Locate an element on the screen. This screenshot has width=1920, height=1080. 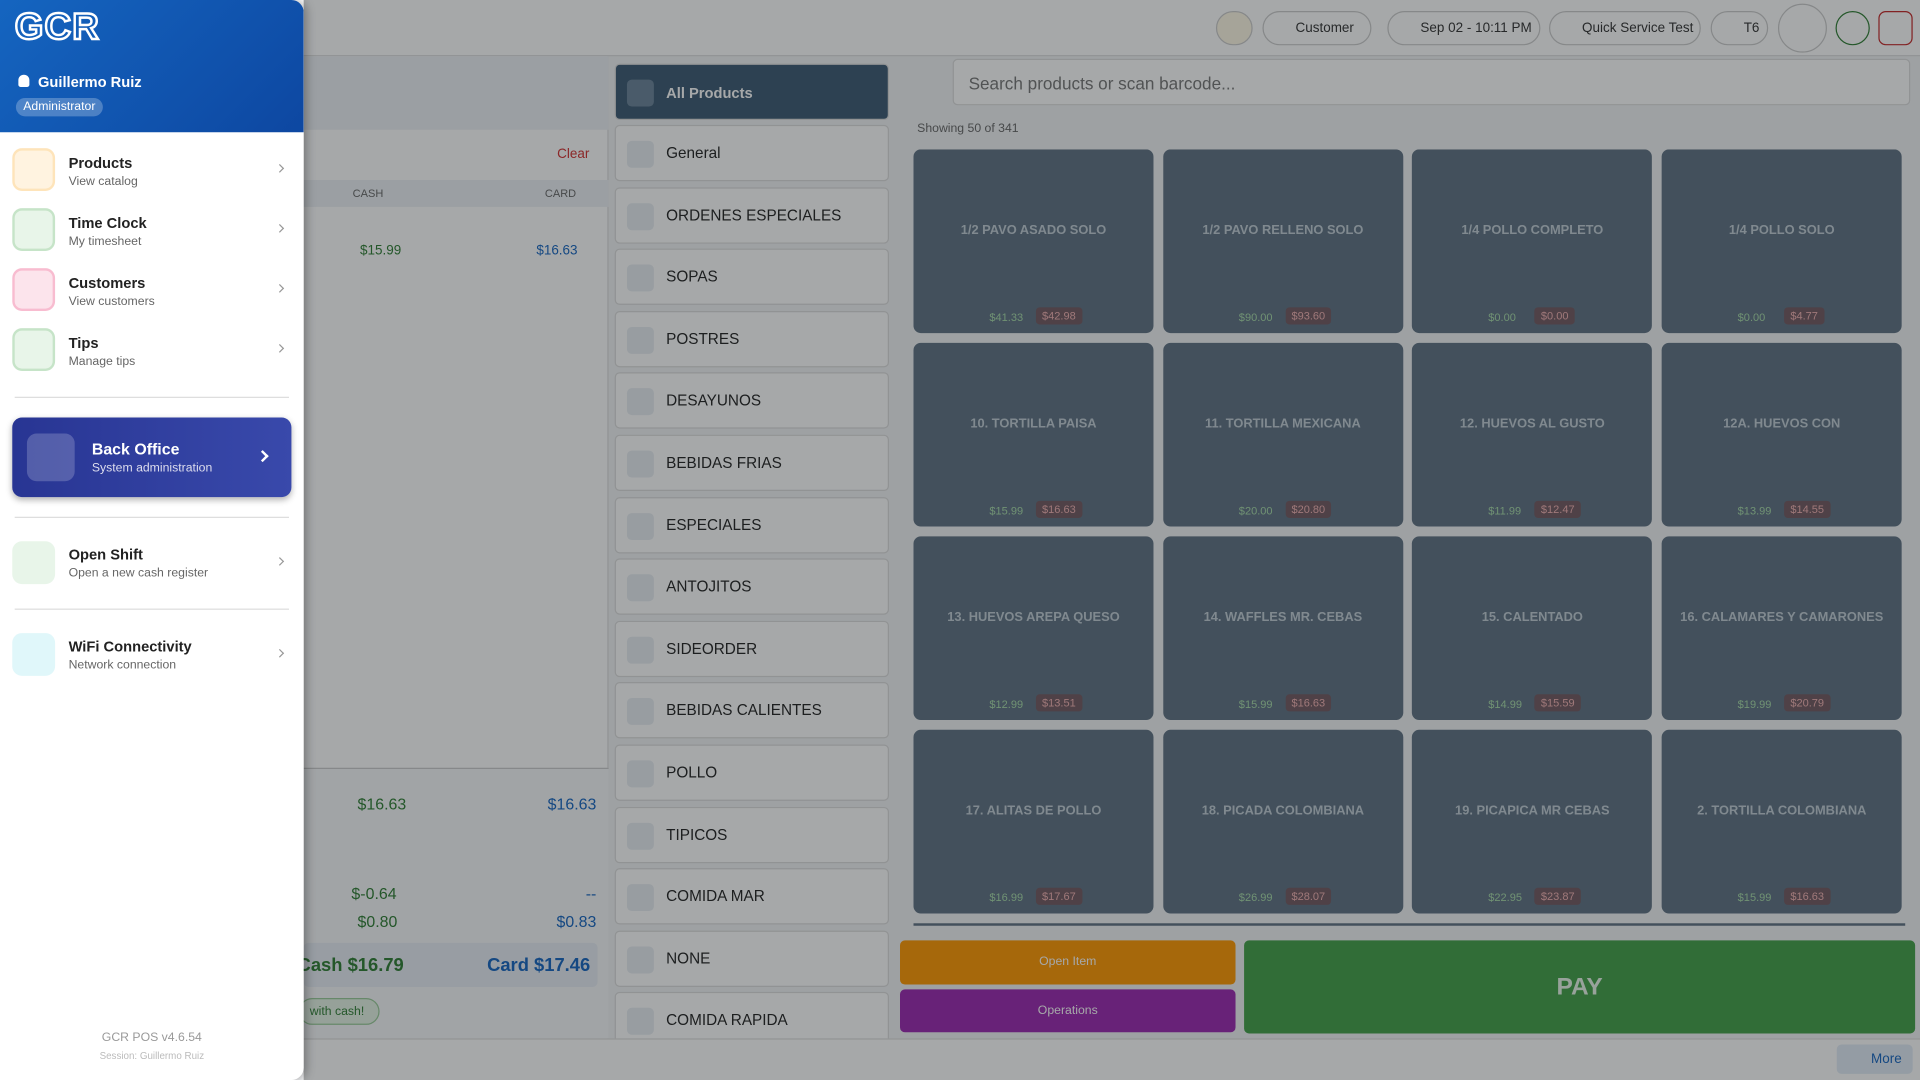
menu-item: Products View catalog is located at coordinates (152, 169).